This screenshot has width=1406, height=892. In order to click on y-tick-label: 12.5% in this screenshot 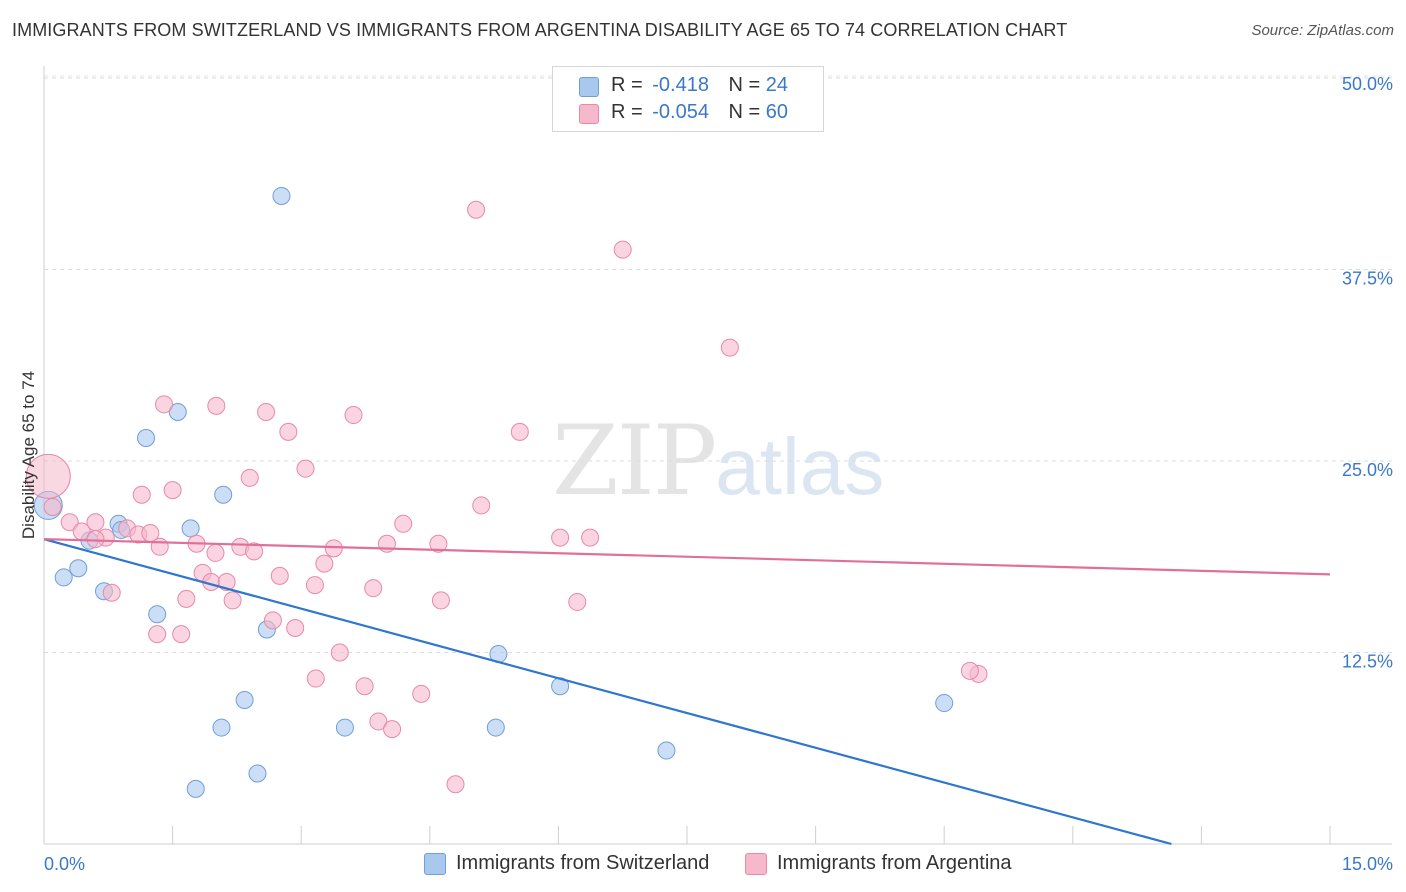, I will do `click(1367, 662)`.